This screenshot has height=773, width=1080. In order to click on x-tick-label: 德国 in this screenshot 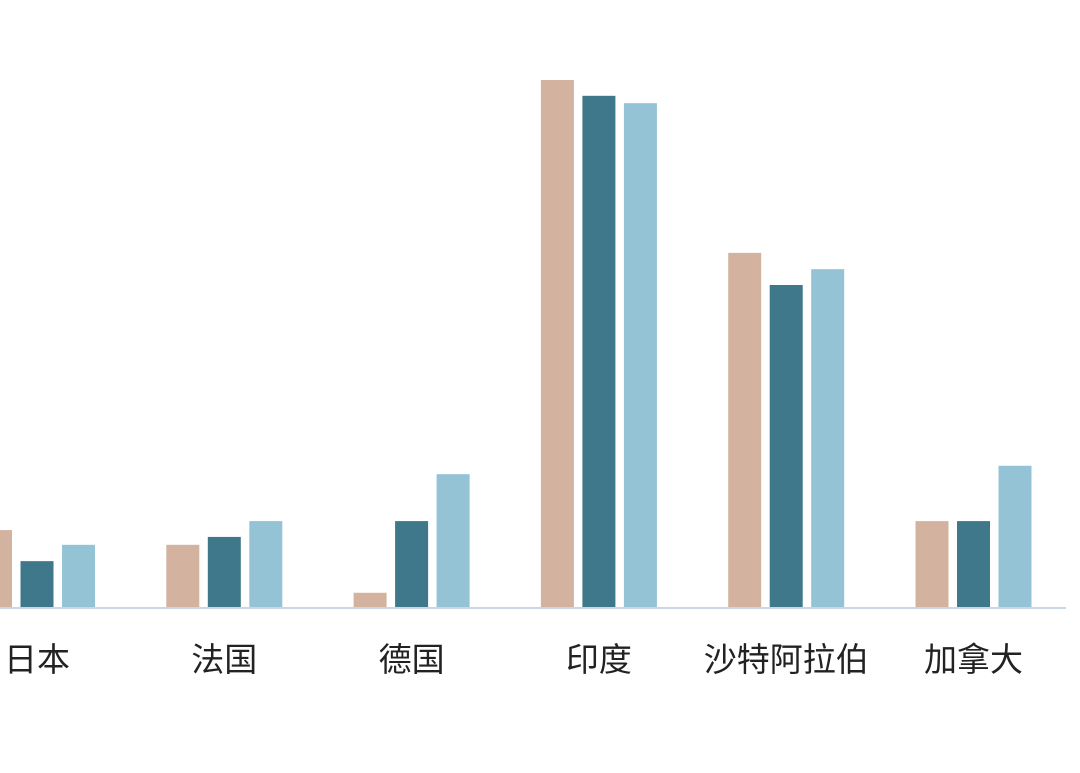, I will do `click(412, 659)`.